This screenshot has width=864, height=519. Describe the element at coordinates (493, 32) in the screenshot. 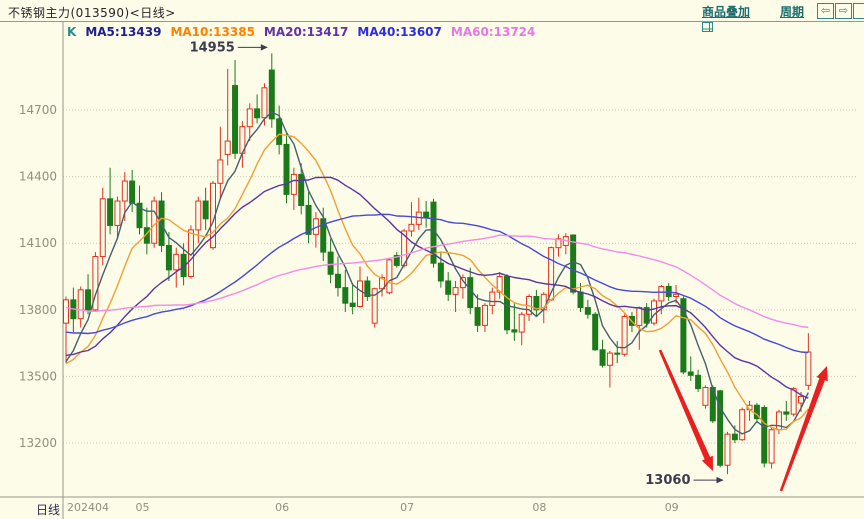

I see `ma60-value: MA60:13724` at that location.